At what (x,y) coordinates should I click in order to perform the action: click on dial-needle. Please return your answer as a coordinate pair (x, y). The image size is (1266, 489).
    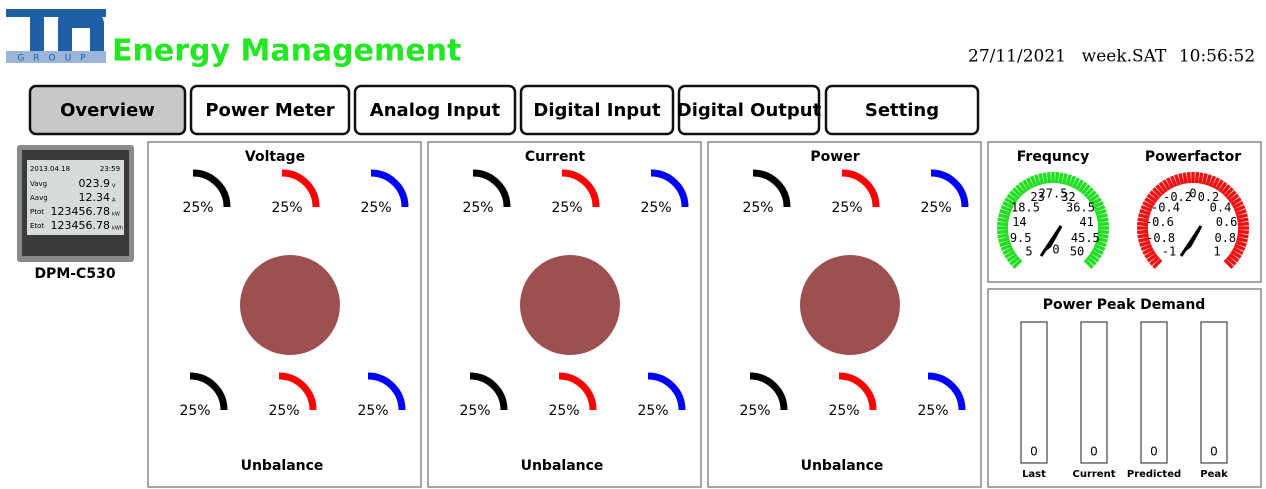
    Looking at the image, I should click on (1191, 241).